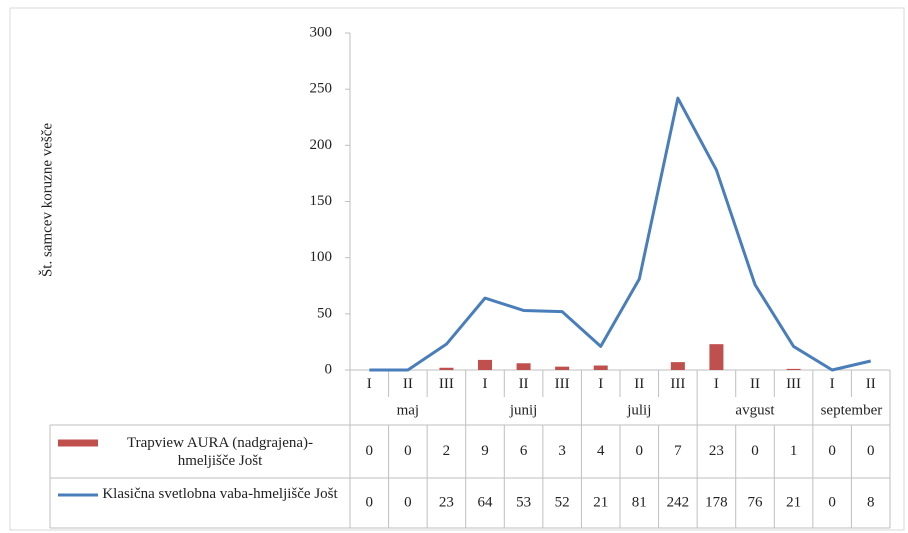 The image size is (908, 533). Describe the element at coordinates (321, 89) in the screenshot. I see `y-tick-label: 250` at that location.